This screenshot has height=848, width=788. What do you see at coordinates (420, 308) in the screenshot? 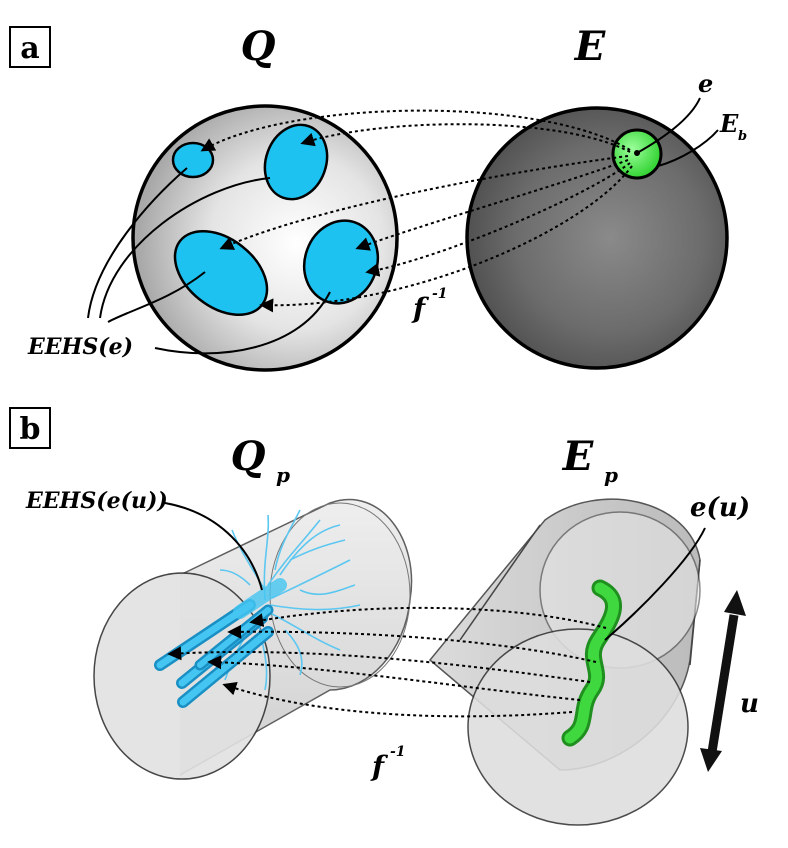
I see `panel-a-map-label: f` at bounding box center [420, 308].